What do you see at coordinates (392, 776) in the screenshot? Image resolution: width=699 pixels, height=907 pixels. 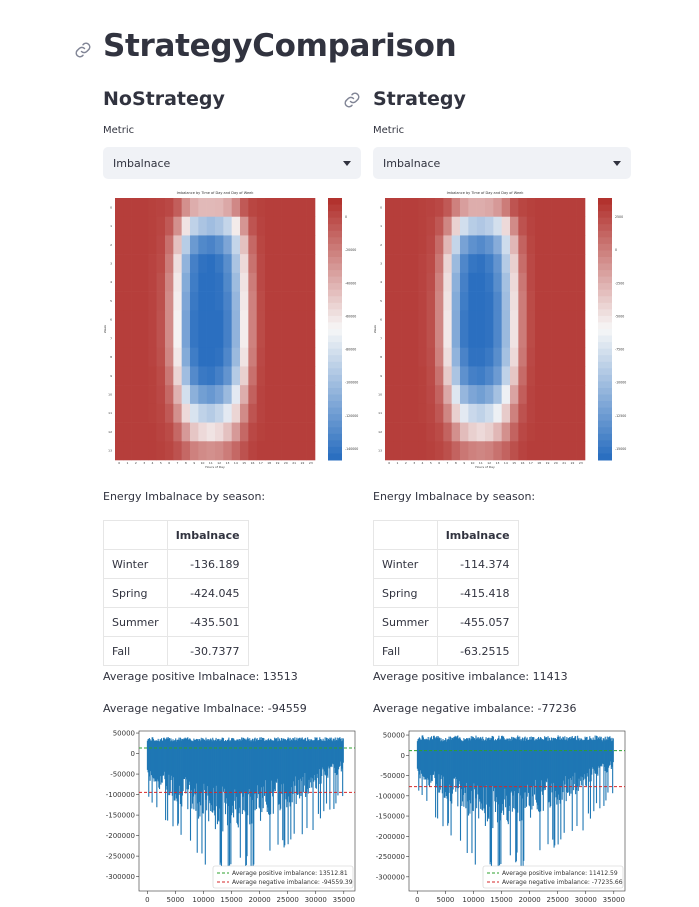 I see `y-tick-label: -50000` at bounding box center [392, 776].